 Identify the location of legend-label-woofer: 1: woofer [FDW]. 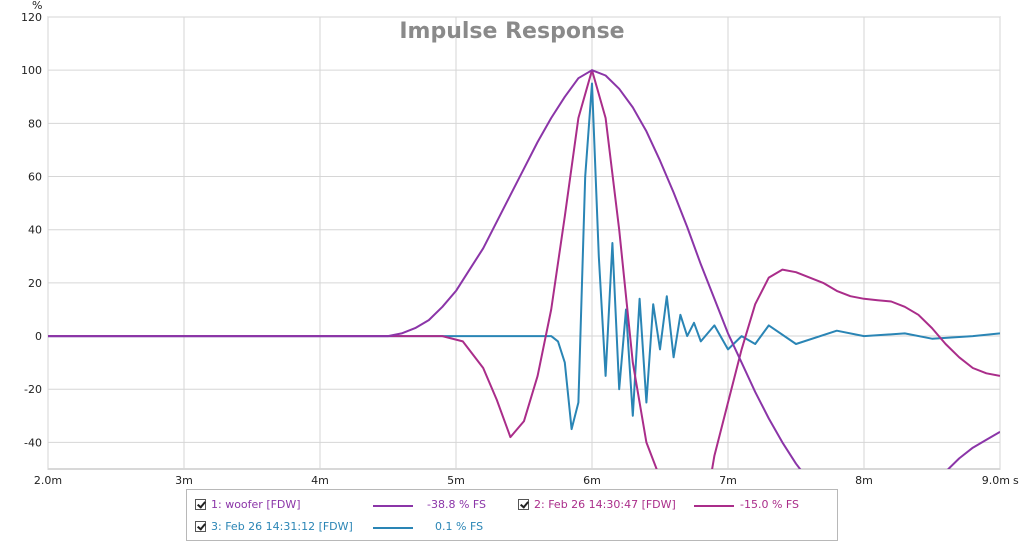
(256, 504).